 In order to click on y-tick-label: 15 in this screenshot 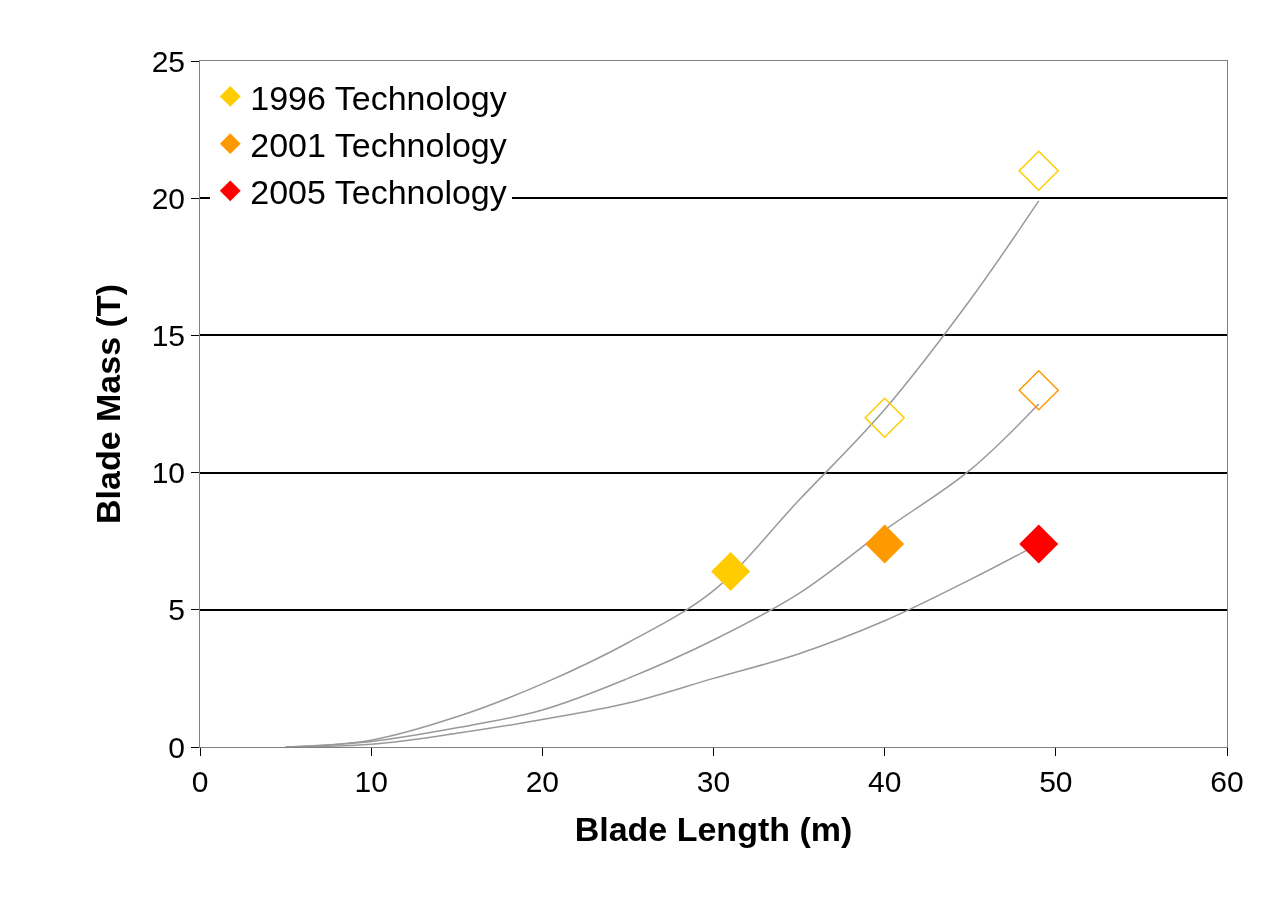, I will do `click(168, 335)`.